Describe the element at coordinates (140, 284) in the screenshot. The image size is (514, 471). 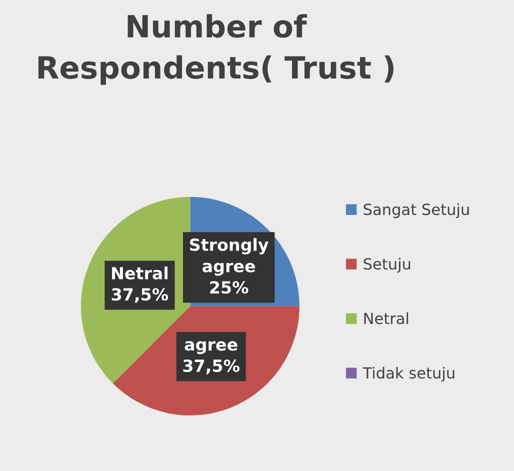
I see `data-label: Netral 37,5%` at that location.